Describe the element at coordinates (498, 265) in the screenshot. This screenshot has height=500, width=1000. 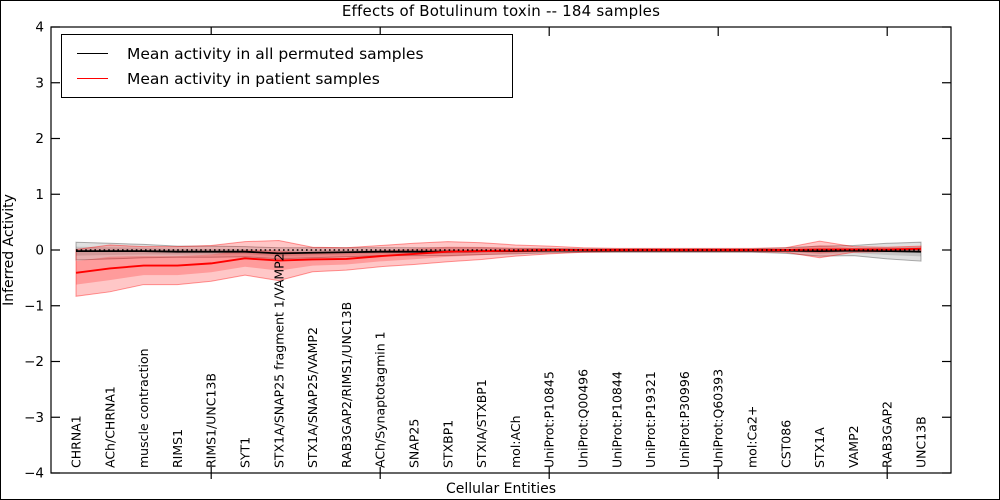
I see `patient-band-inner` at that location.